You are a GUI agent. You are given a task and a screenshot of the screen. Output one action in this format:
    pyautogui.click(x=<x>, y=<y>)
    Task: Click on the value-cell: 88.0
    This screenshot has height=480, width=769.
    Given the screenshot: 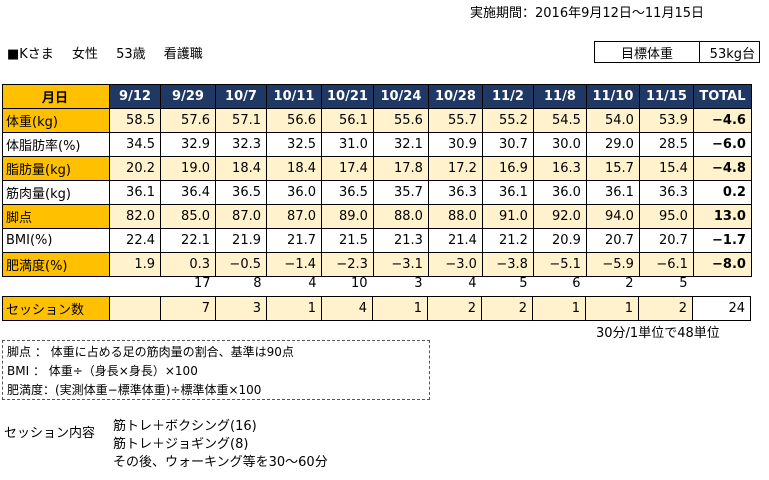 What is the action you would take?
    pyautogui.click(x=400, y=216)
    